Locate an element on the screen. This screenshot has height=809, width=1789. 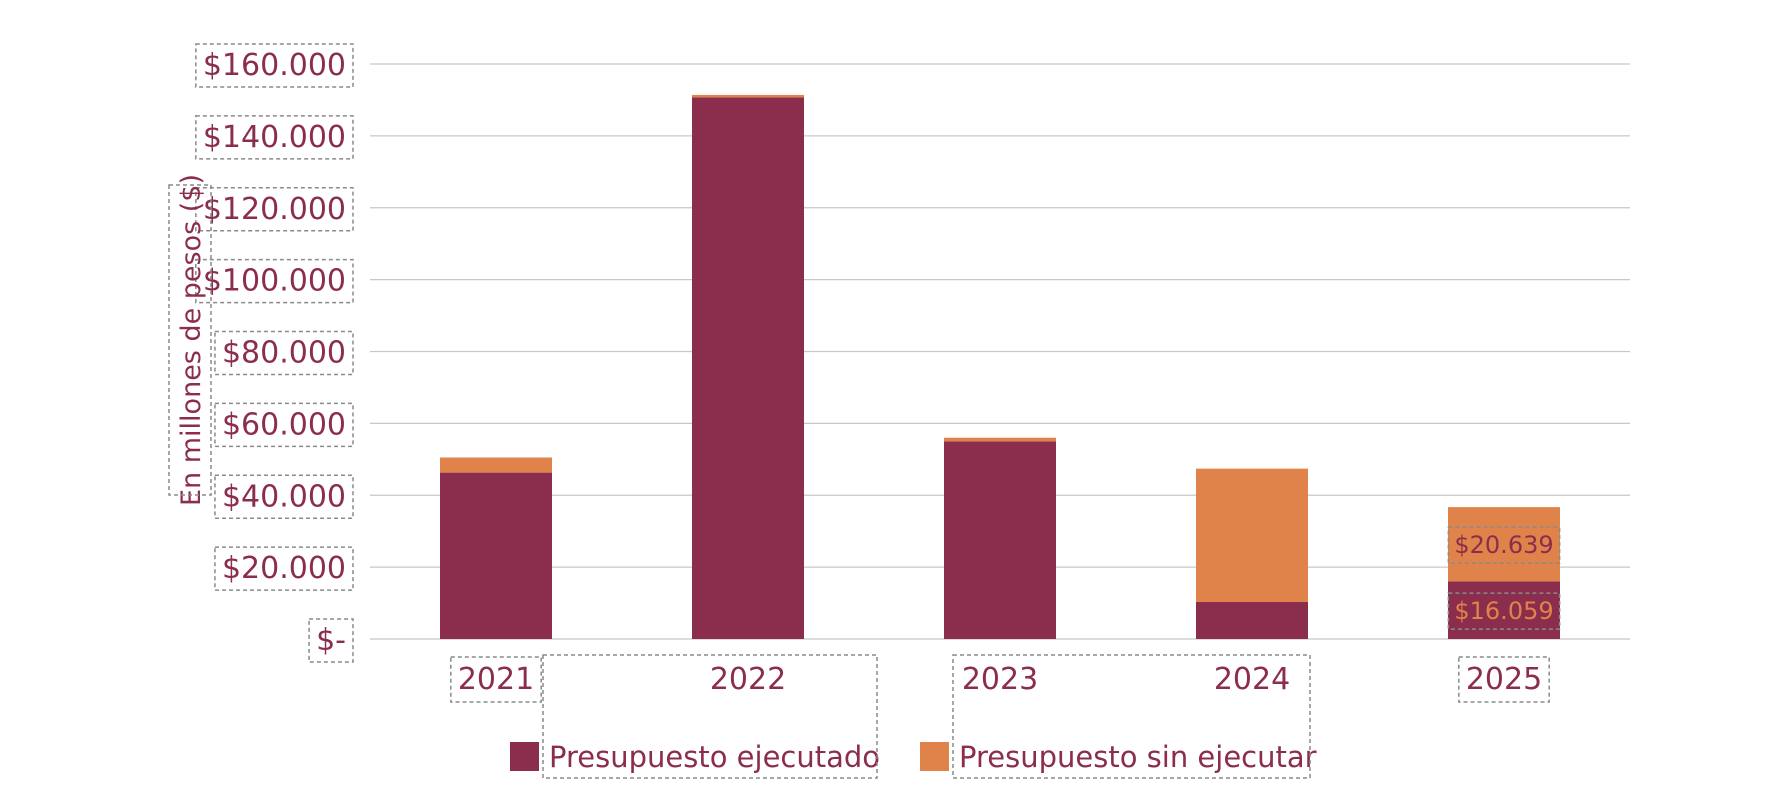
annotations: $20.639 $16.059 is located at coordinates (1504, 578).